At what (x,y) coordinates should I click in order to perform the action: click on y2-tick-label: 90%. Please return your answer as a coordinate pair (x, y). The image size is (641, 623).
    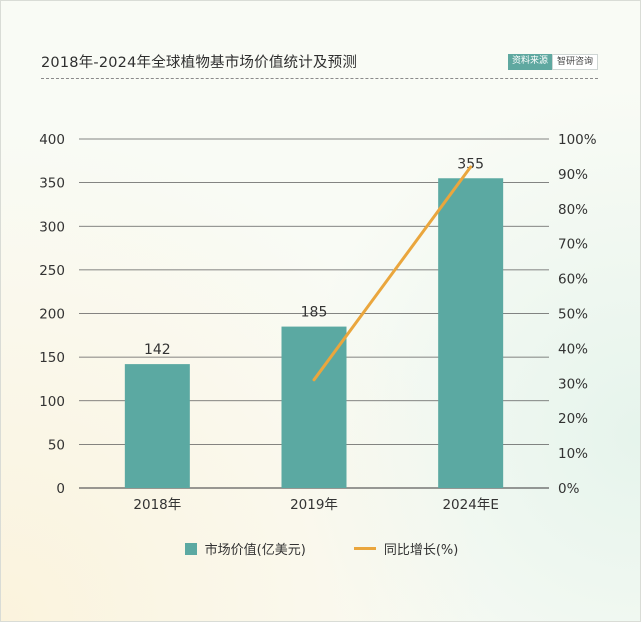
    Looking at the image, I should click on (573, 175).